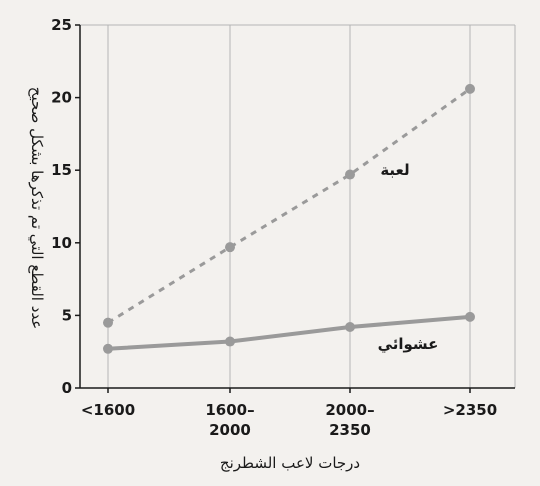  I want to click on x-axis-label: درجات لاعب الشطرنج, so click(290, 463).